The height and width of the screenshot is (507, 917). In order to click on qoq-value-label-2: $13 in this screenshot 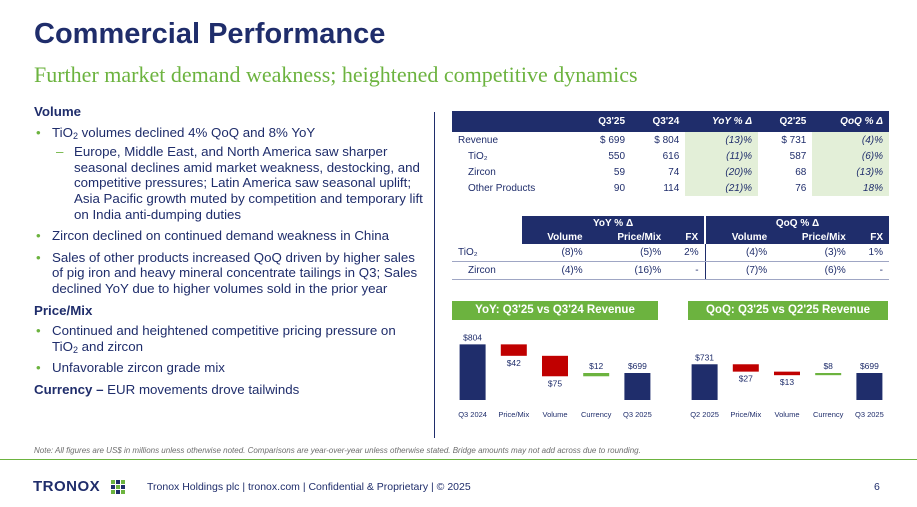, I will do `click(787, 382)`.